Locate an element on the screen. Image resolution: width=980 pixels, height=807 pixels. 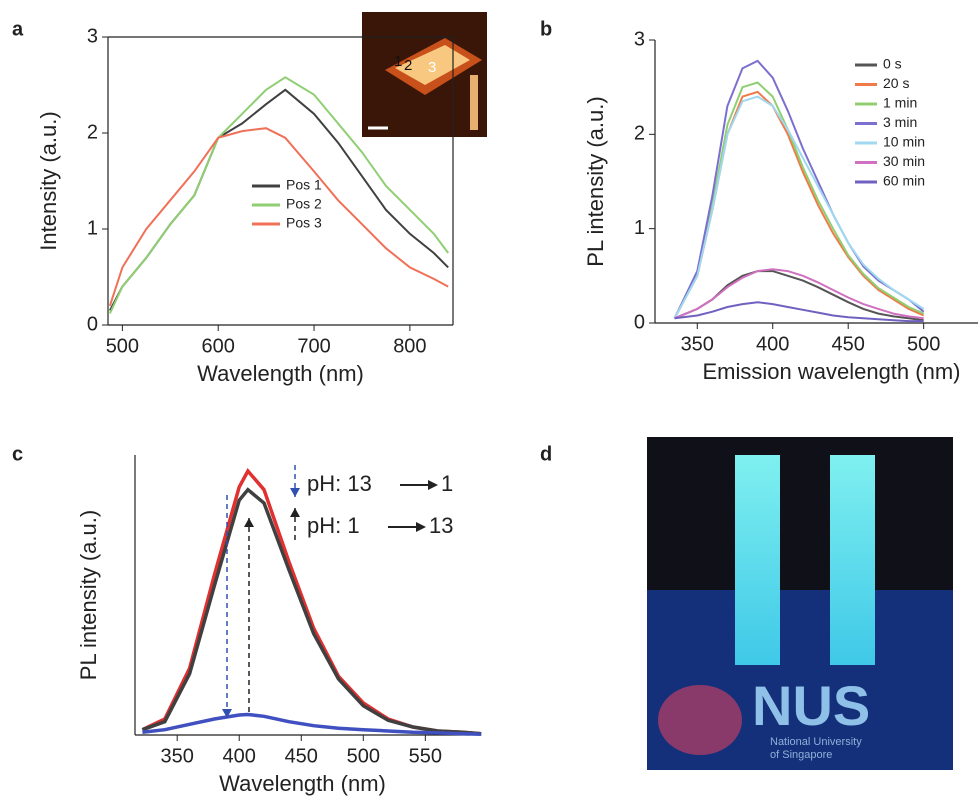
logo is located at coordinates (700, 720).